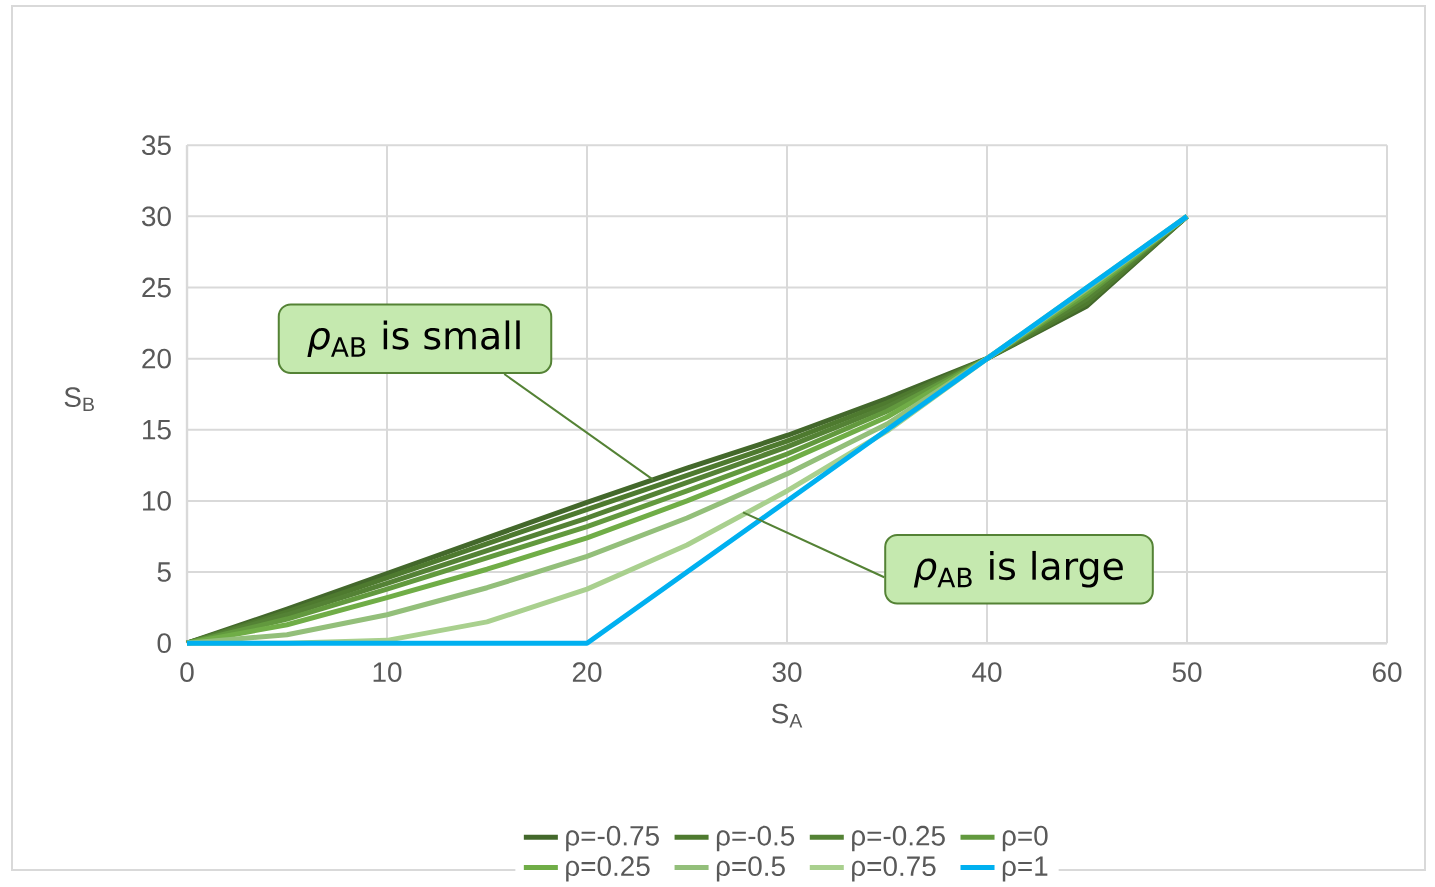 The image size is (1435, 887). I want to click on y-tick-label: 5, so click(164, 572).